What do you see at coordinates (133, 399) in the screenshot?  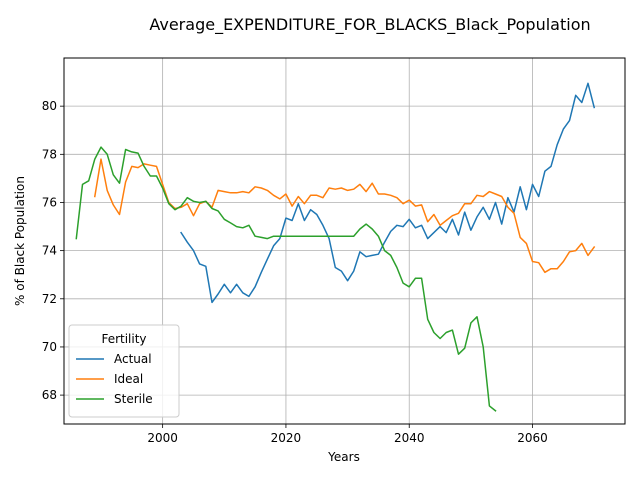 I see `legend-label-sterile: Sterile` at bounding box center [133, 399].